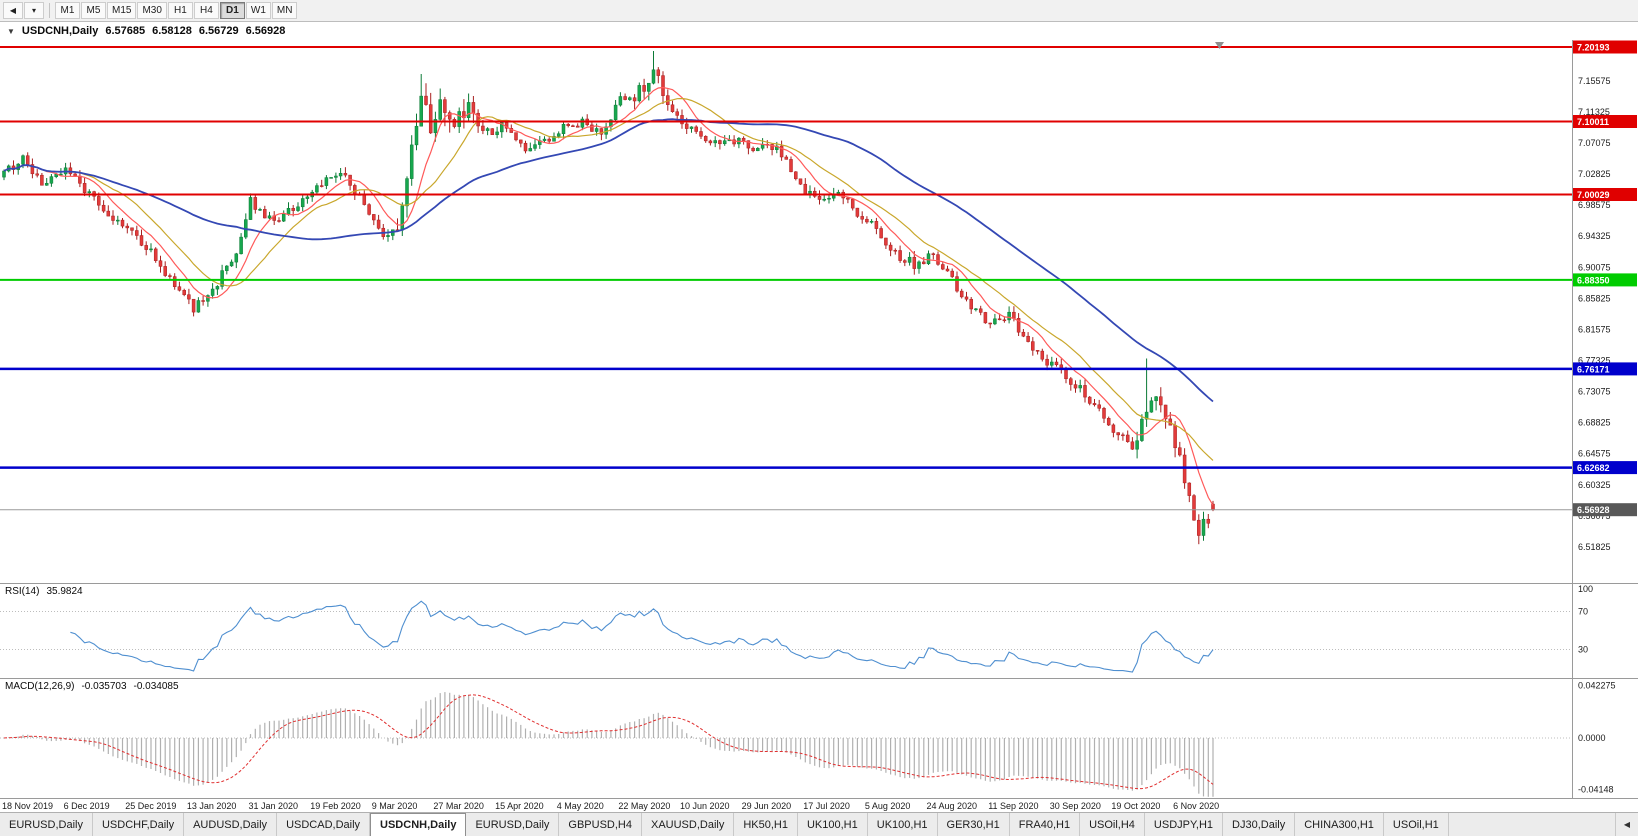  I want to click on svg-text: 25 Dec 2019, so click(150, 806).